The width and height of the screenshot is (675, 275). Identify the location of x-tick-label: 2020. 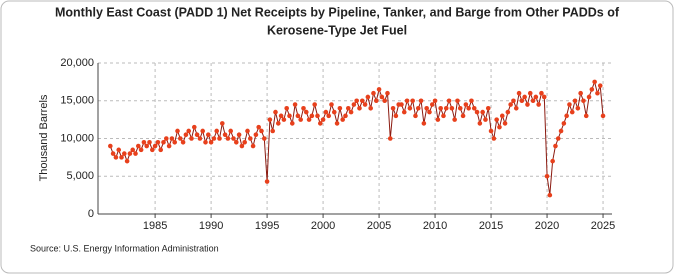
(547, 226).